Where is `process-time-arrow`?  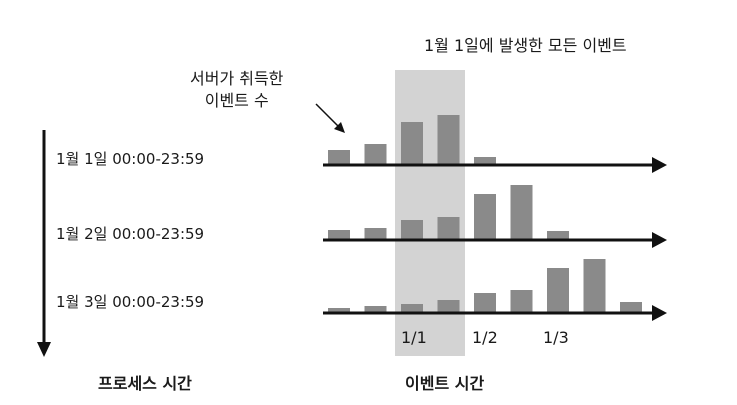 process-time-arrow is located at coordinates (44, 243).